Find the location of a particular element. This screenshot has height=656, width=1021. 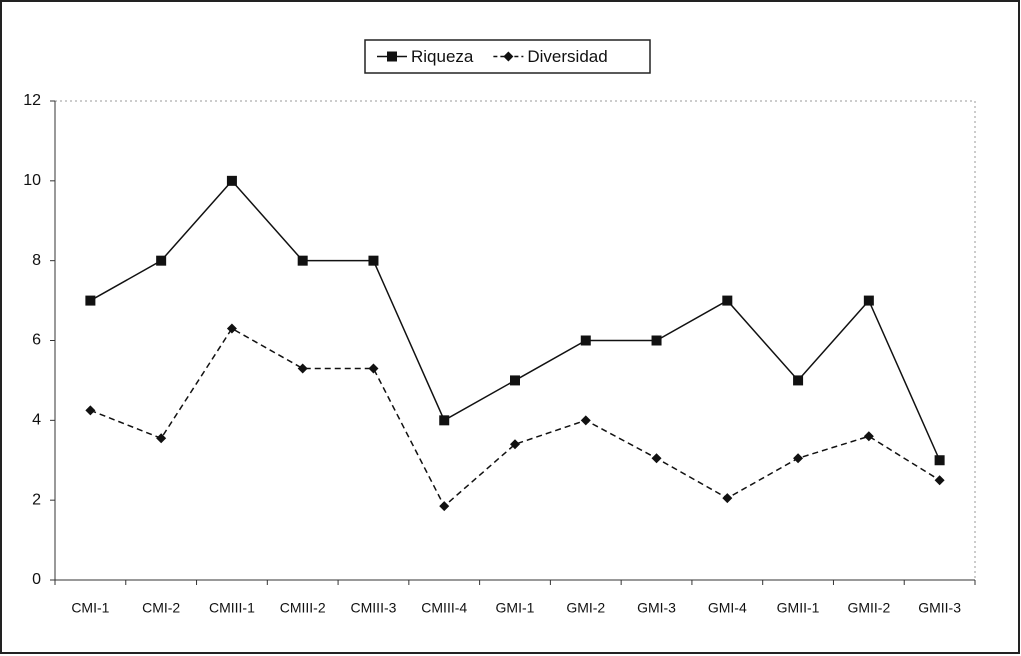

x-tick-label: GMII-3 is located at coordinates (939, 608).